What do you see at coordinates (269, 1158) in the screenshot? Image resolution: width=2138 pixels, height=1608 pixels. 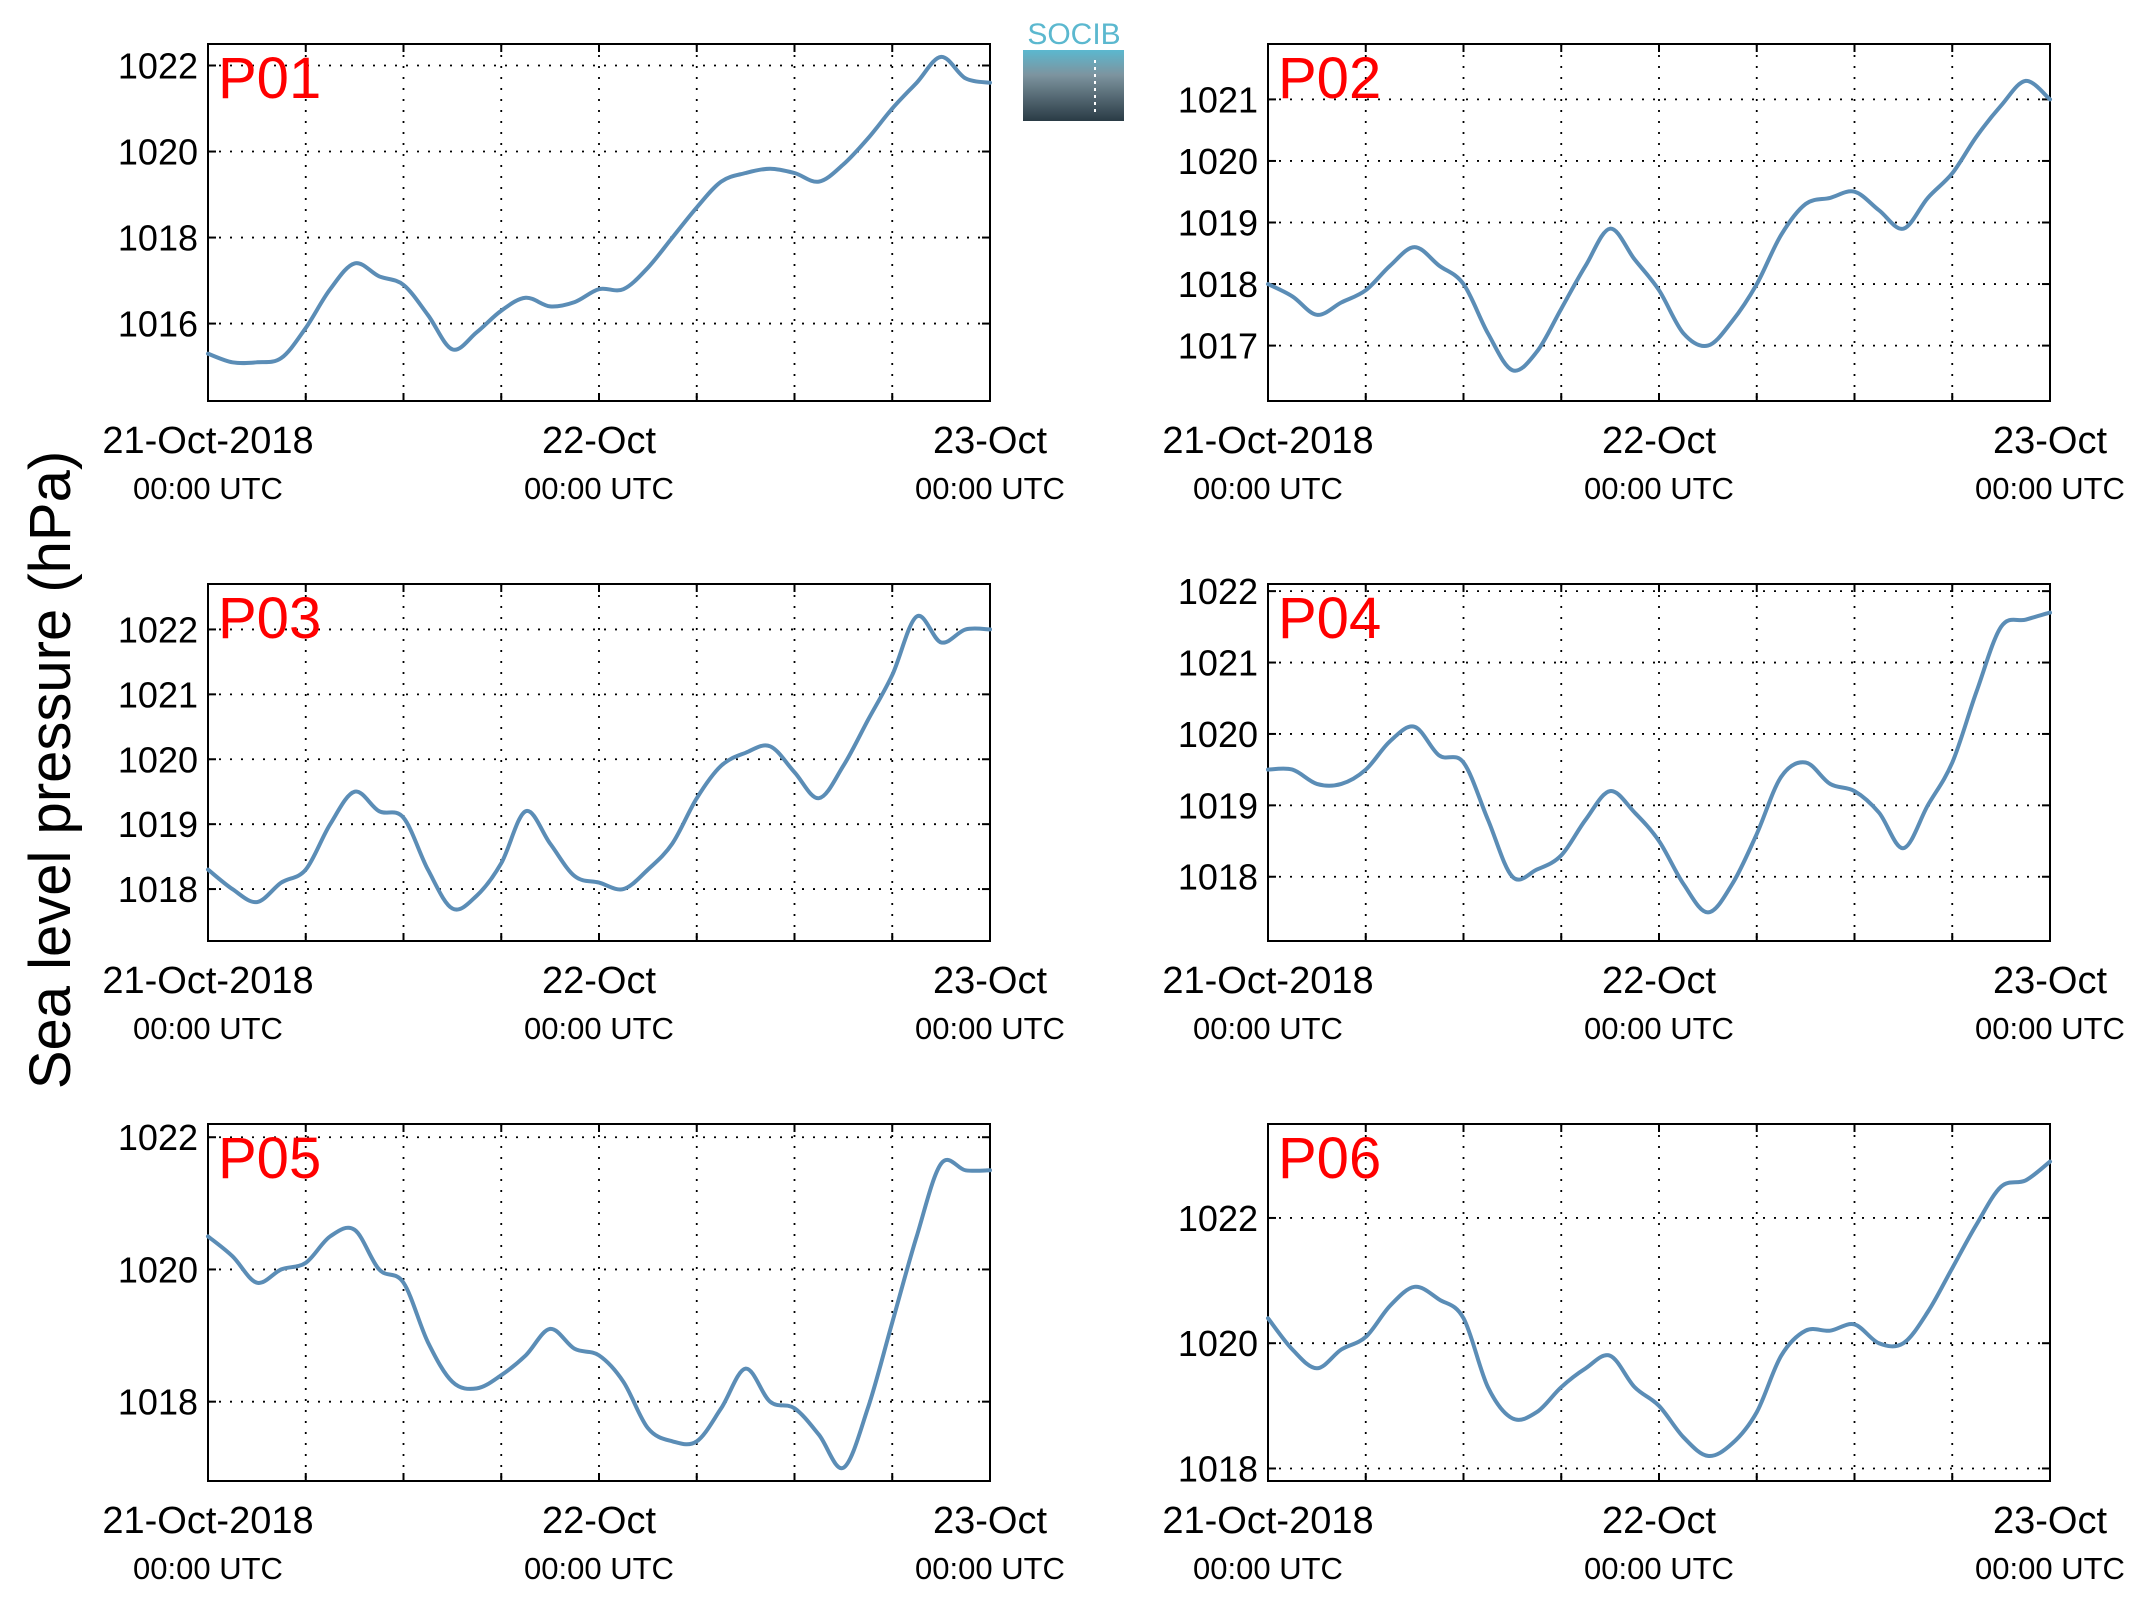 I see `panel-label: P05` at bounding box center [269, 1158].